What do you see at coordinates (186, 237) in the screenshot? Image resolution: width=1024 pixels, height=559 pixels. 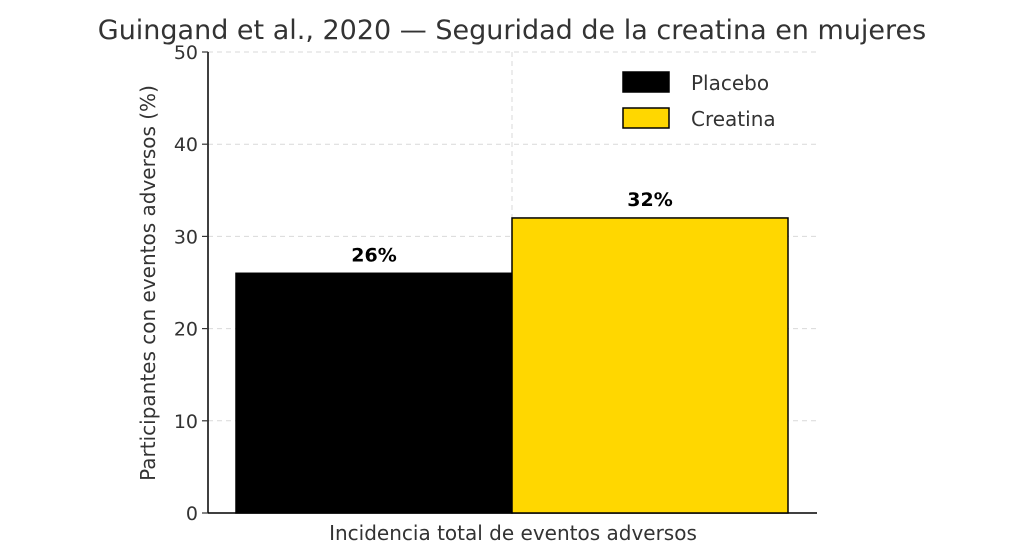 I see `y-tick-label: 30` at bounding box center [186, 237].